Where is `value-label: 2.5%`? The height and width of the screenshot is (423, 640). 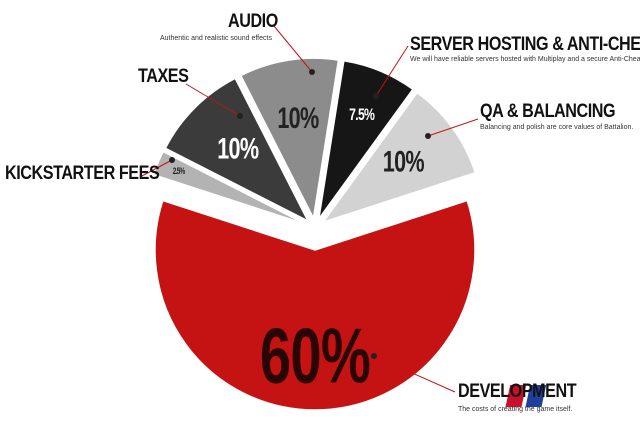
value-label: 2.5% is located at coordinates (179, 171).